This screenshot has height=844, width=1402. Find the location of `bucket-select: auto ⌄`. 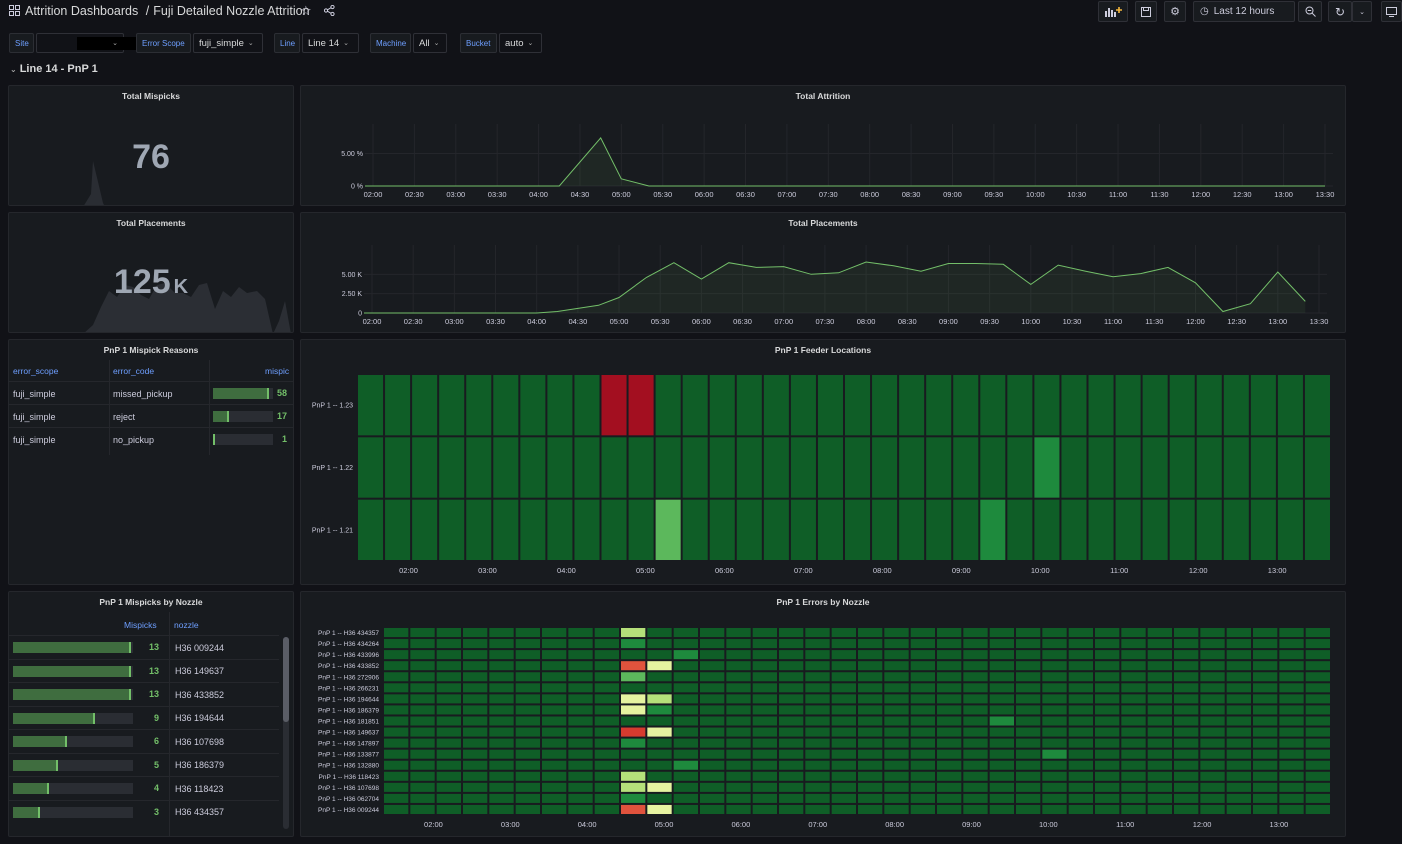

bucket-select: auto ⌄ is located at coordinates (520, 43).